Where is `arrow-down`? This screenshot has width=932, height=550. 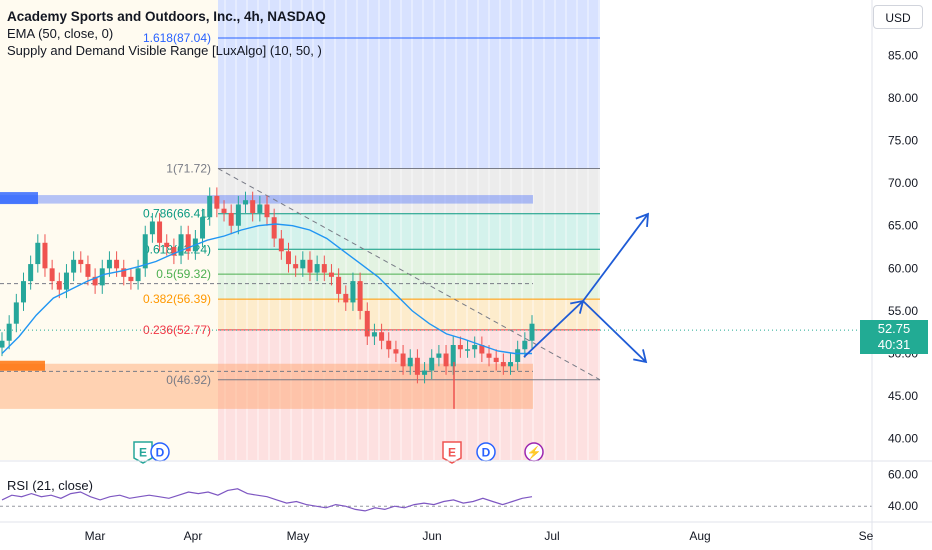
arrow-down is located at coordinates (614, 331).